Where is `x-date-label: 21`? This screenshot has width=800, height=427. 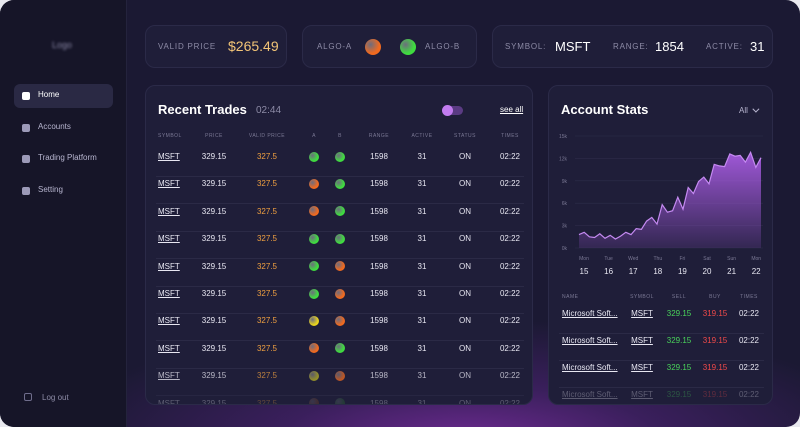 x-date-label: 21 is located at coordinates (731, 271).